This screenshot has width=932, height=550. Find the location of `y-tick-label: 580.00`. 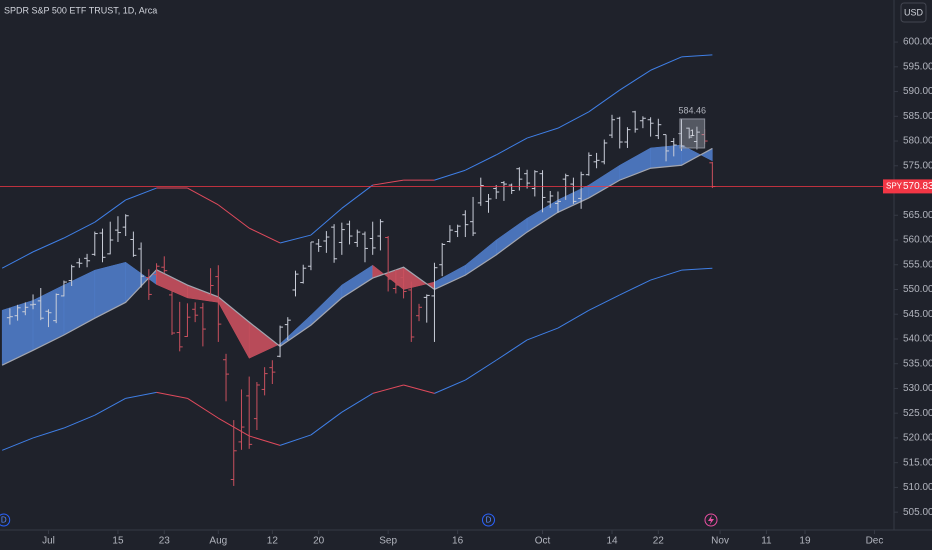

y-tick-label: 580.00 is located at coordinates (917, 141).